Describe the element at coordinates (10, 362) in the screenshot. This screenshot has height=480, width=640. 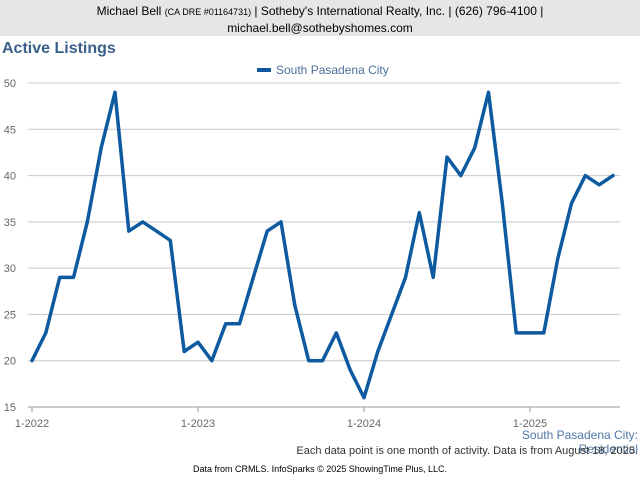
I see `y-tick-label: 20` at that location.